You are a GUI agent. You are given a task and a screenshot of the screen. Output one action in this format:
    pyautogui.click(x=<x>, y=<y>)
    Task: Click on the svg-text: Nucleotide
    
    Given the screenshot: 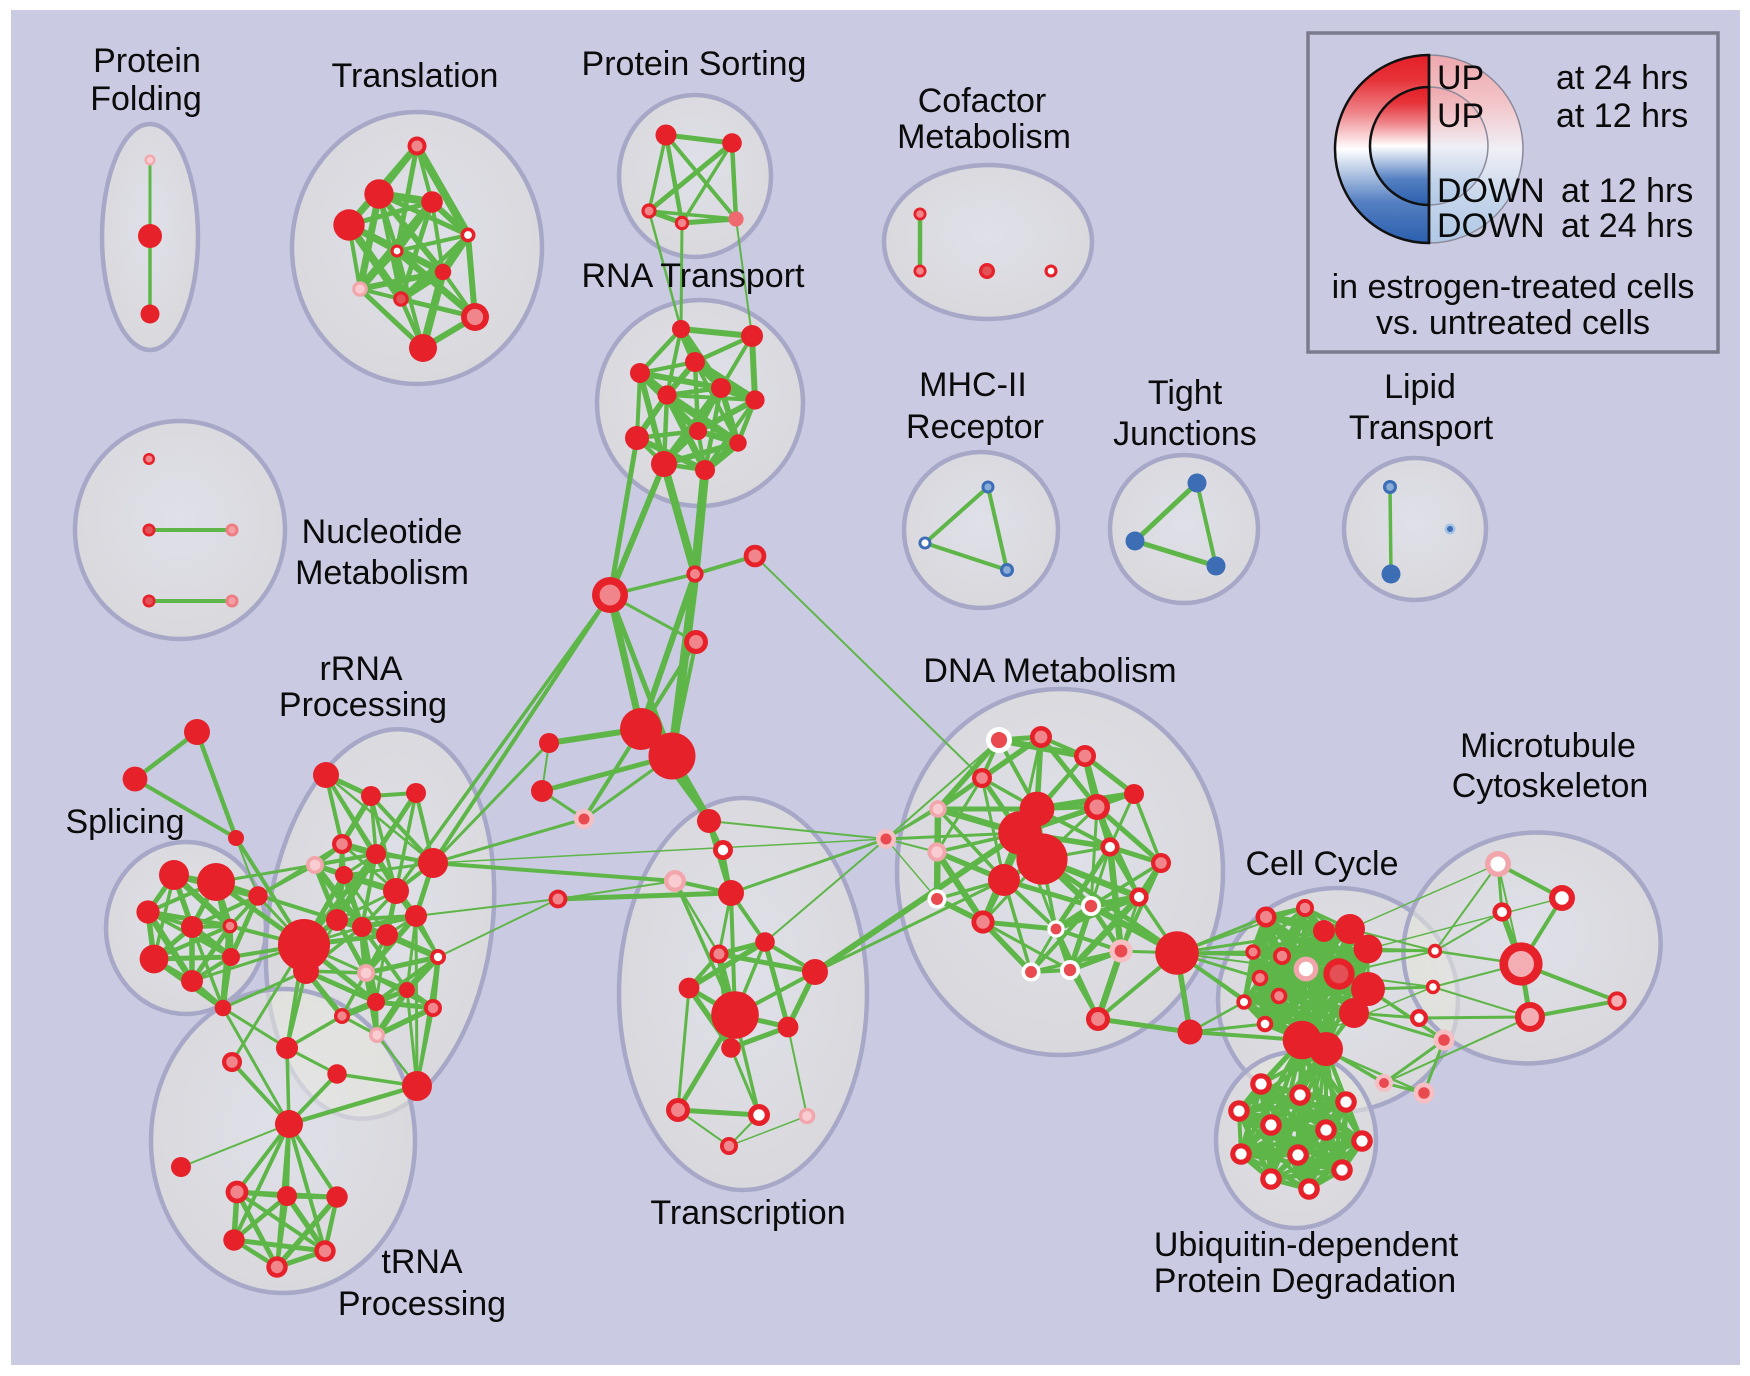 What is the action you would take?
    pyautogui.click(x=382, y=532)
    